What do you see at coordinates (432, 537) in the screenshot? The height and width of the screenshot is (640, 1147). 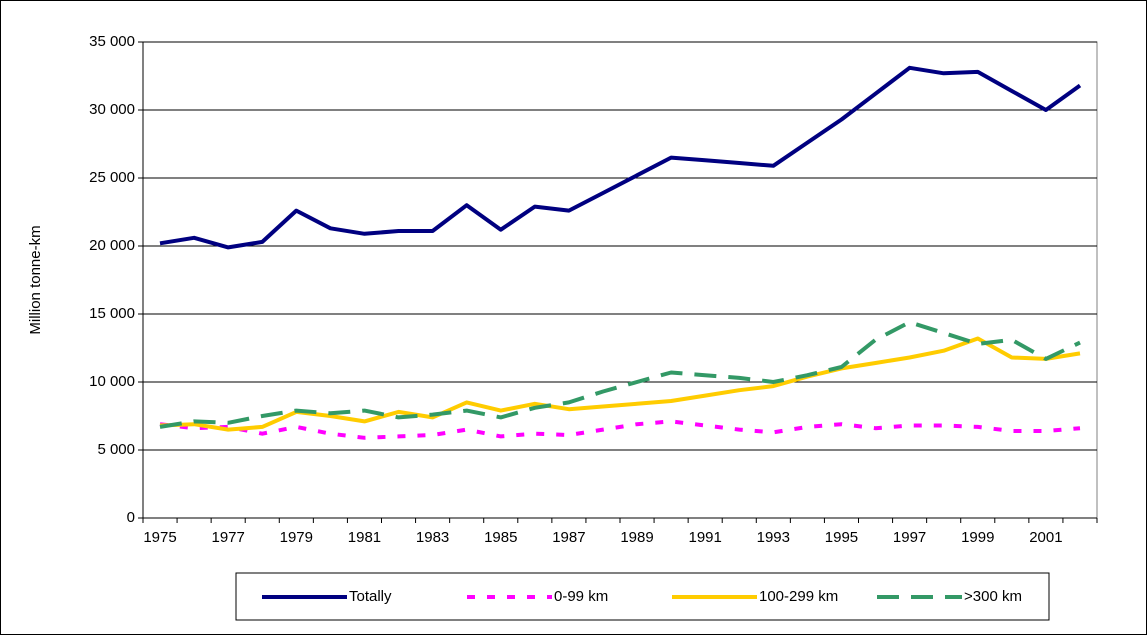 I see `x-tick-label: 1983` at bounding box center [432, 537].